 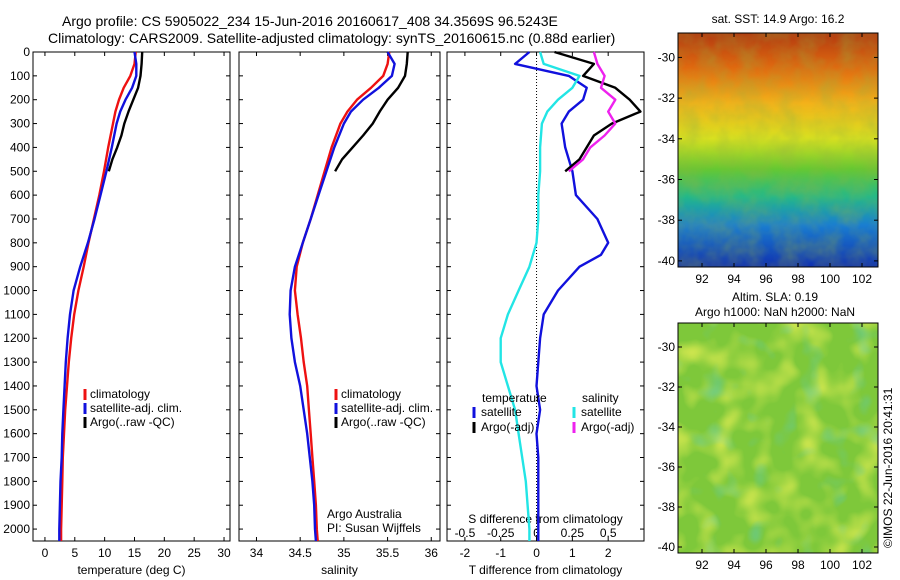 I want to click on y-tick-label: 600, so click(x=20, y=195).